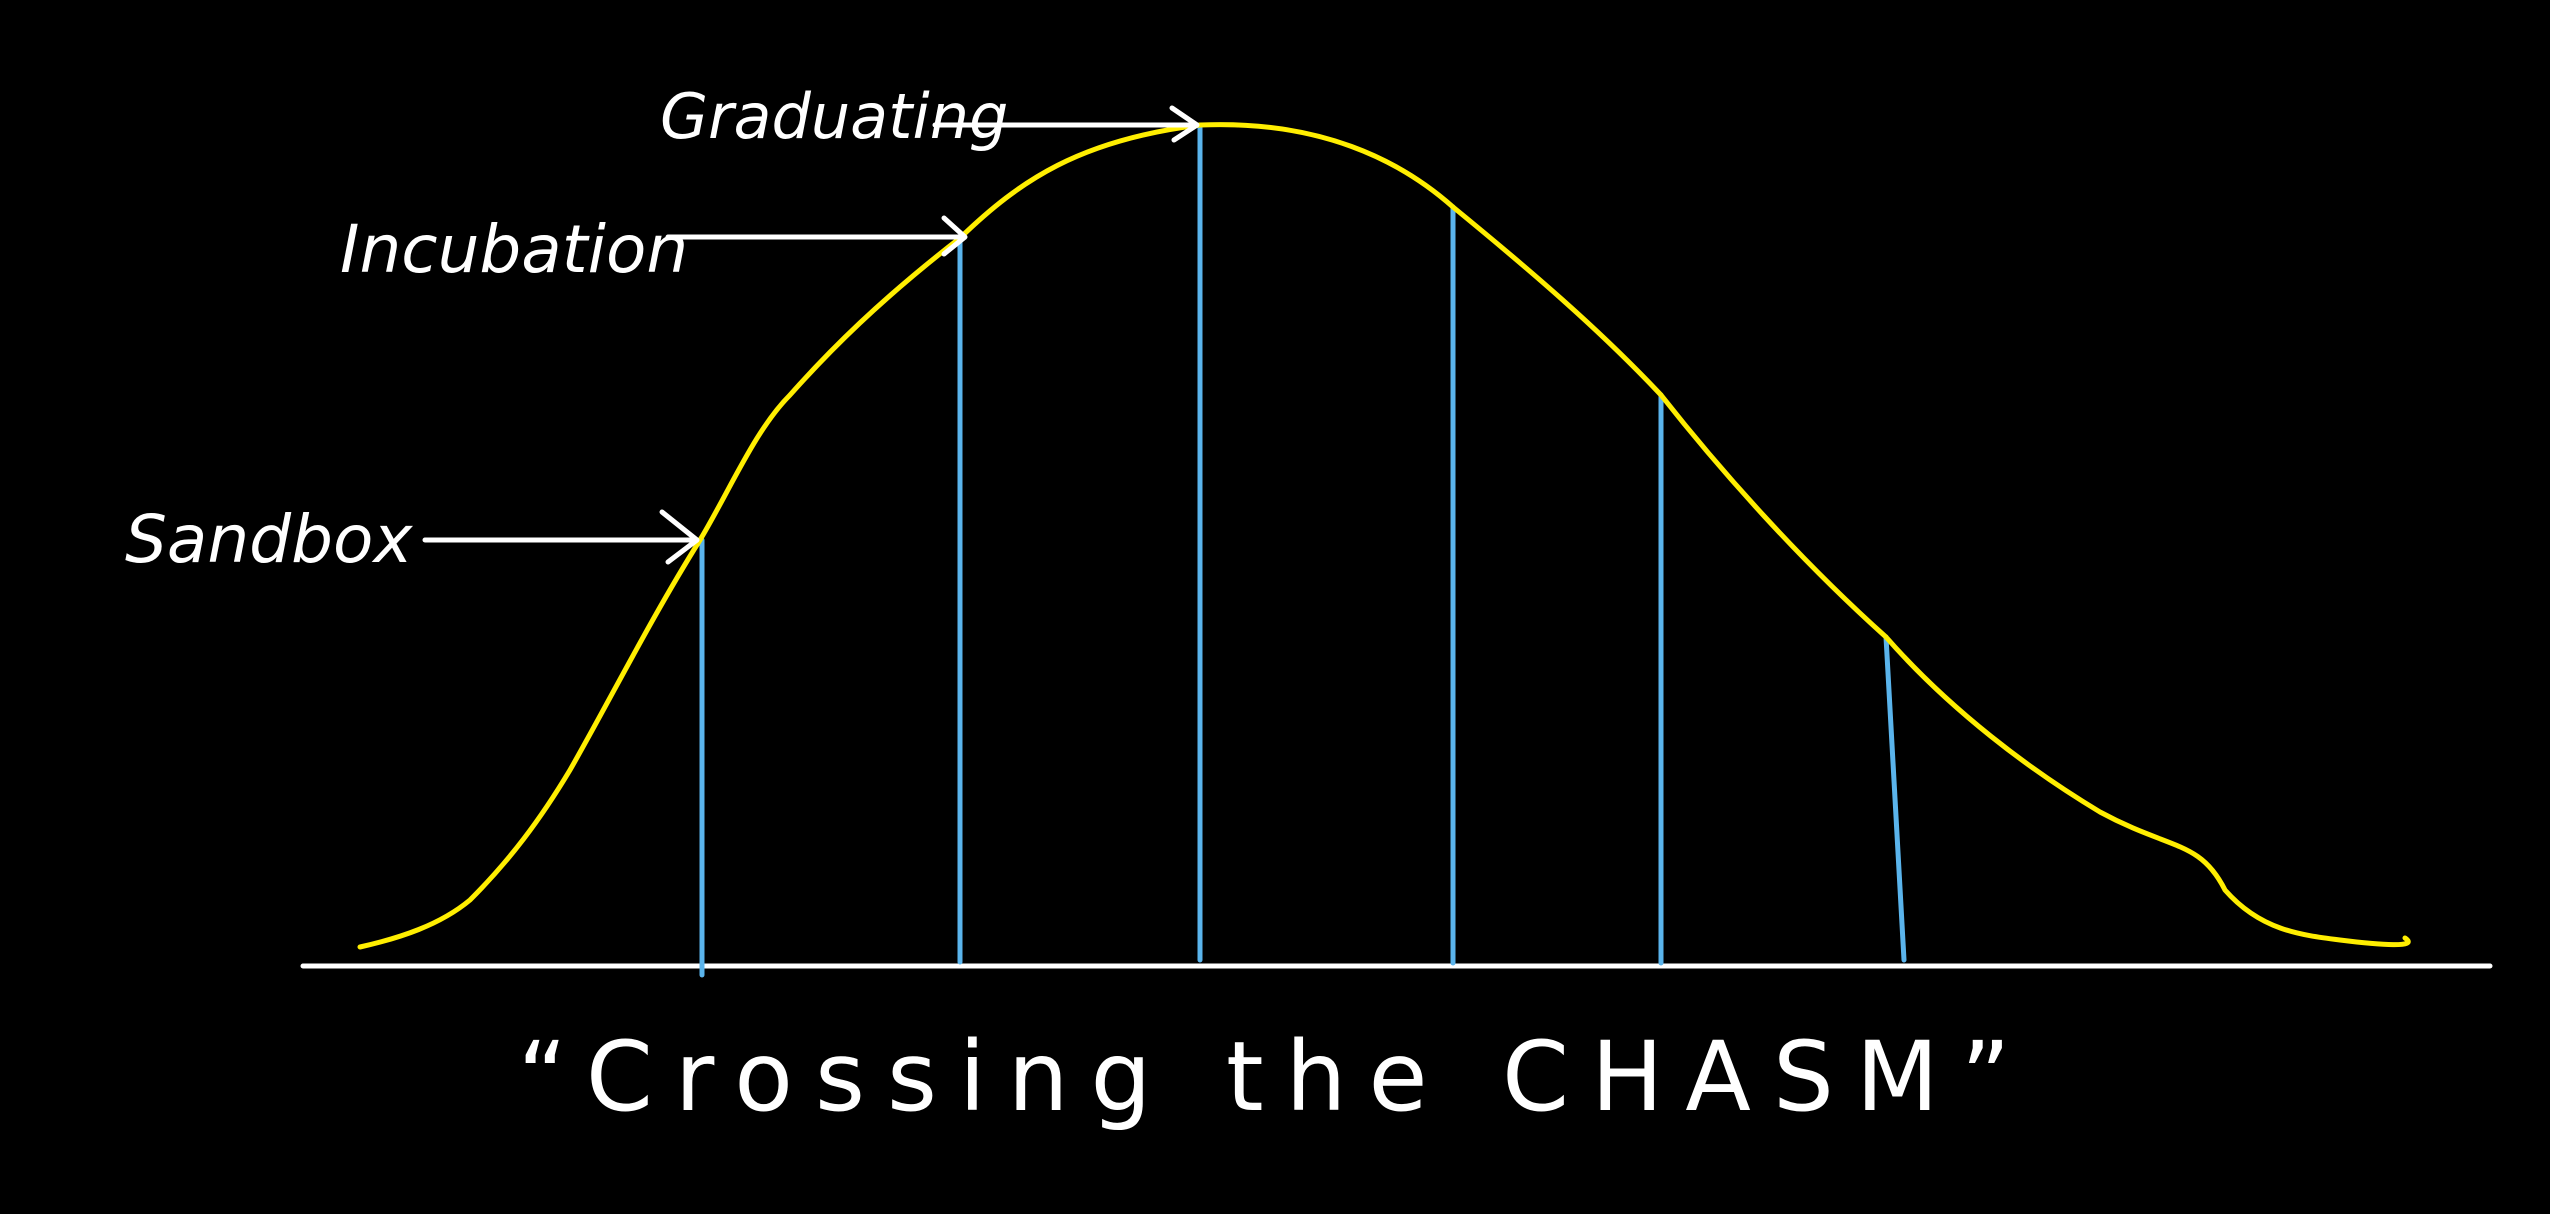 Image resolution: width=2550 pixels, height=1214 pixels. I want to click on graduating-label: Graduating, so click(834, 116).